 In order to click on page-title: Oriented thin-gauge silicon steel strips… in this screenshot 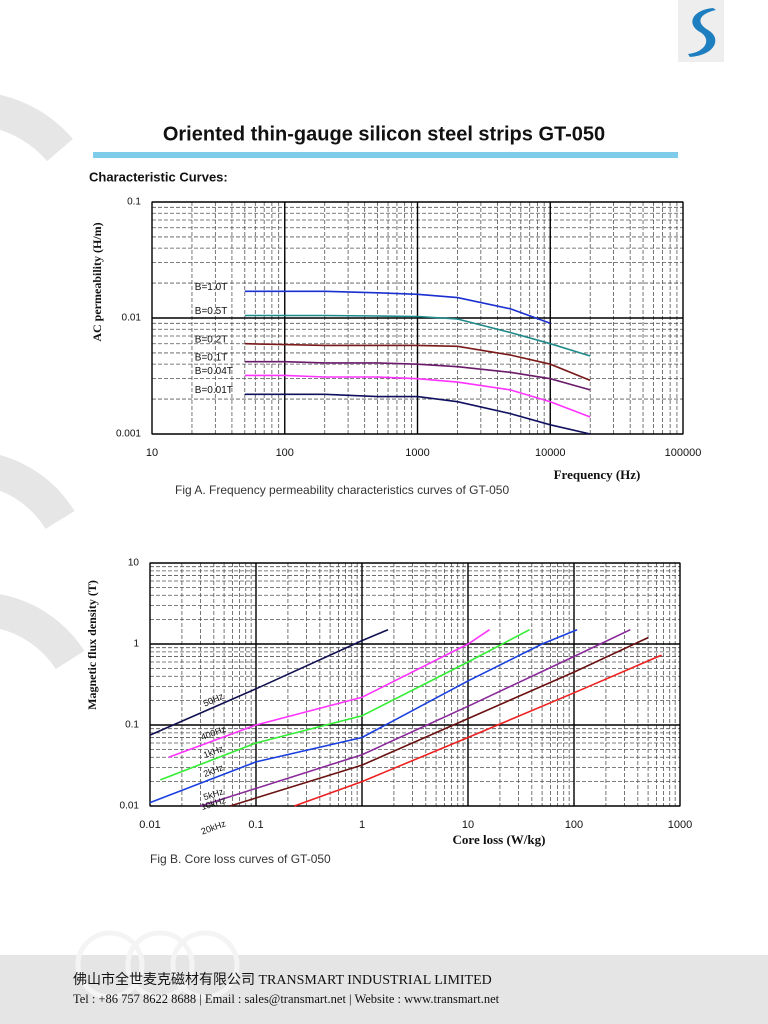, I will do `click(384, 134)`.